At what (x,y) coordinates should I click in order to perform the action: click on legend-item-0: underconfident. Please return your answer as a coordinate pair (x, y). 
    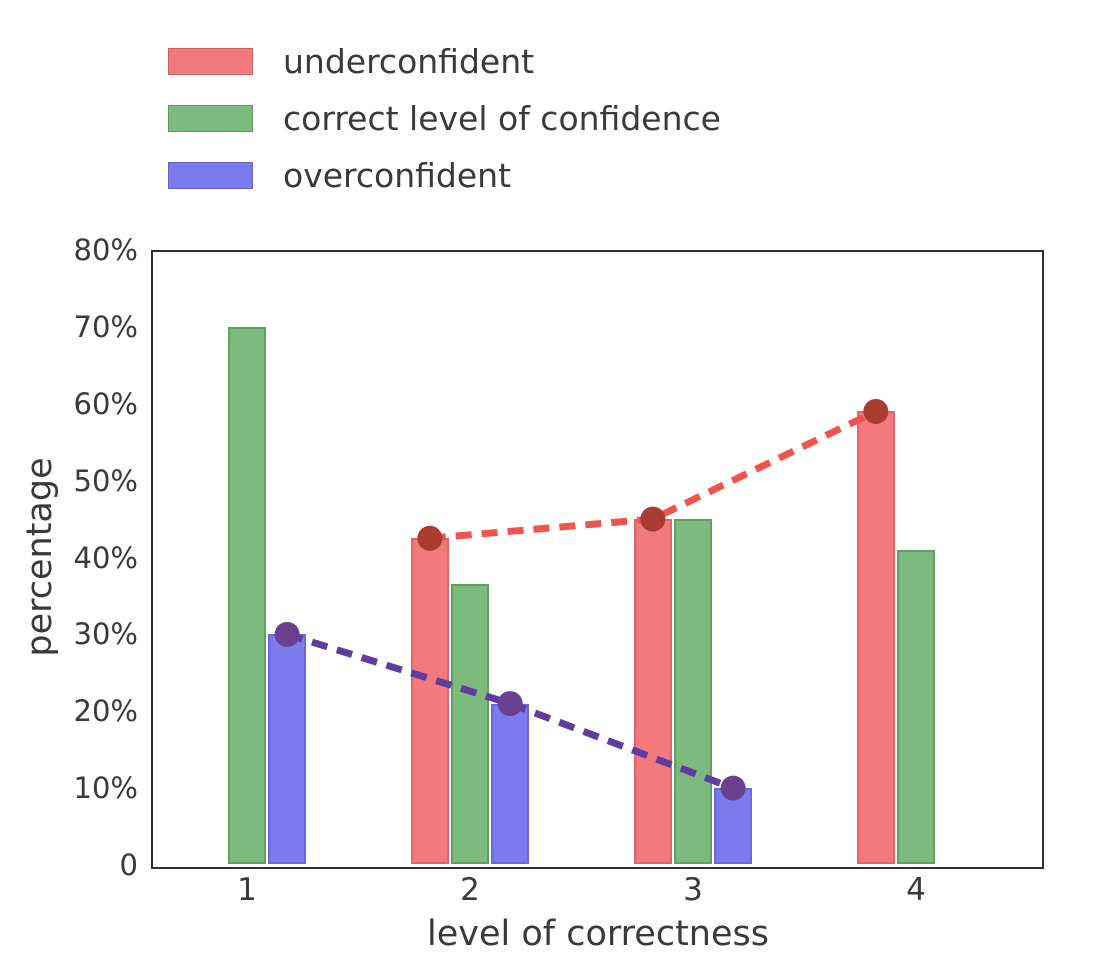
    Looking at the image, I should click on (444, 61).